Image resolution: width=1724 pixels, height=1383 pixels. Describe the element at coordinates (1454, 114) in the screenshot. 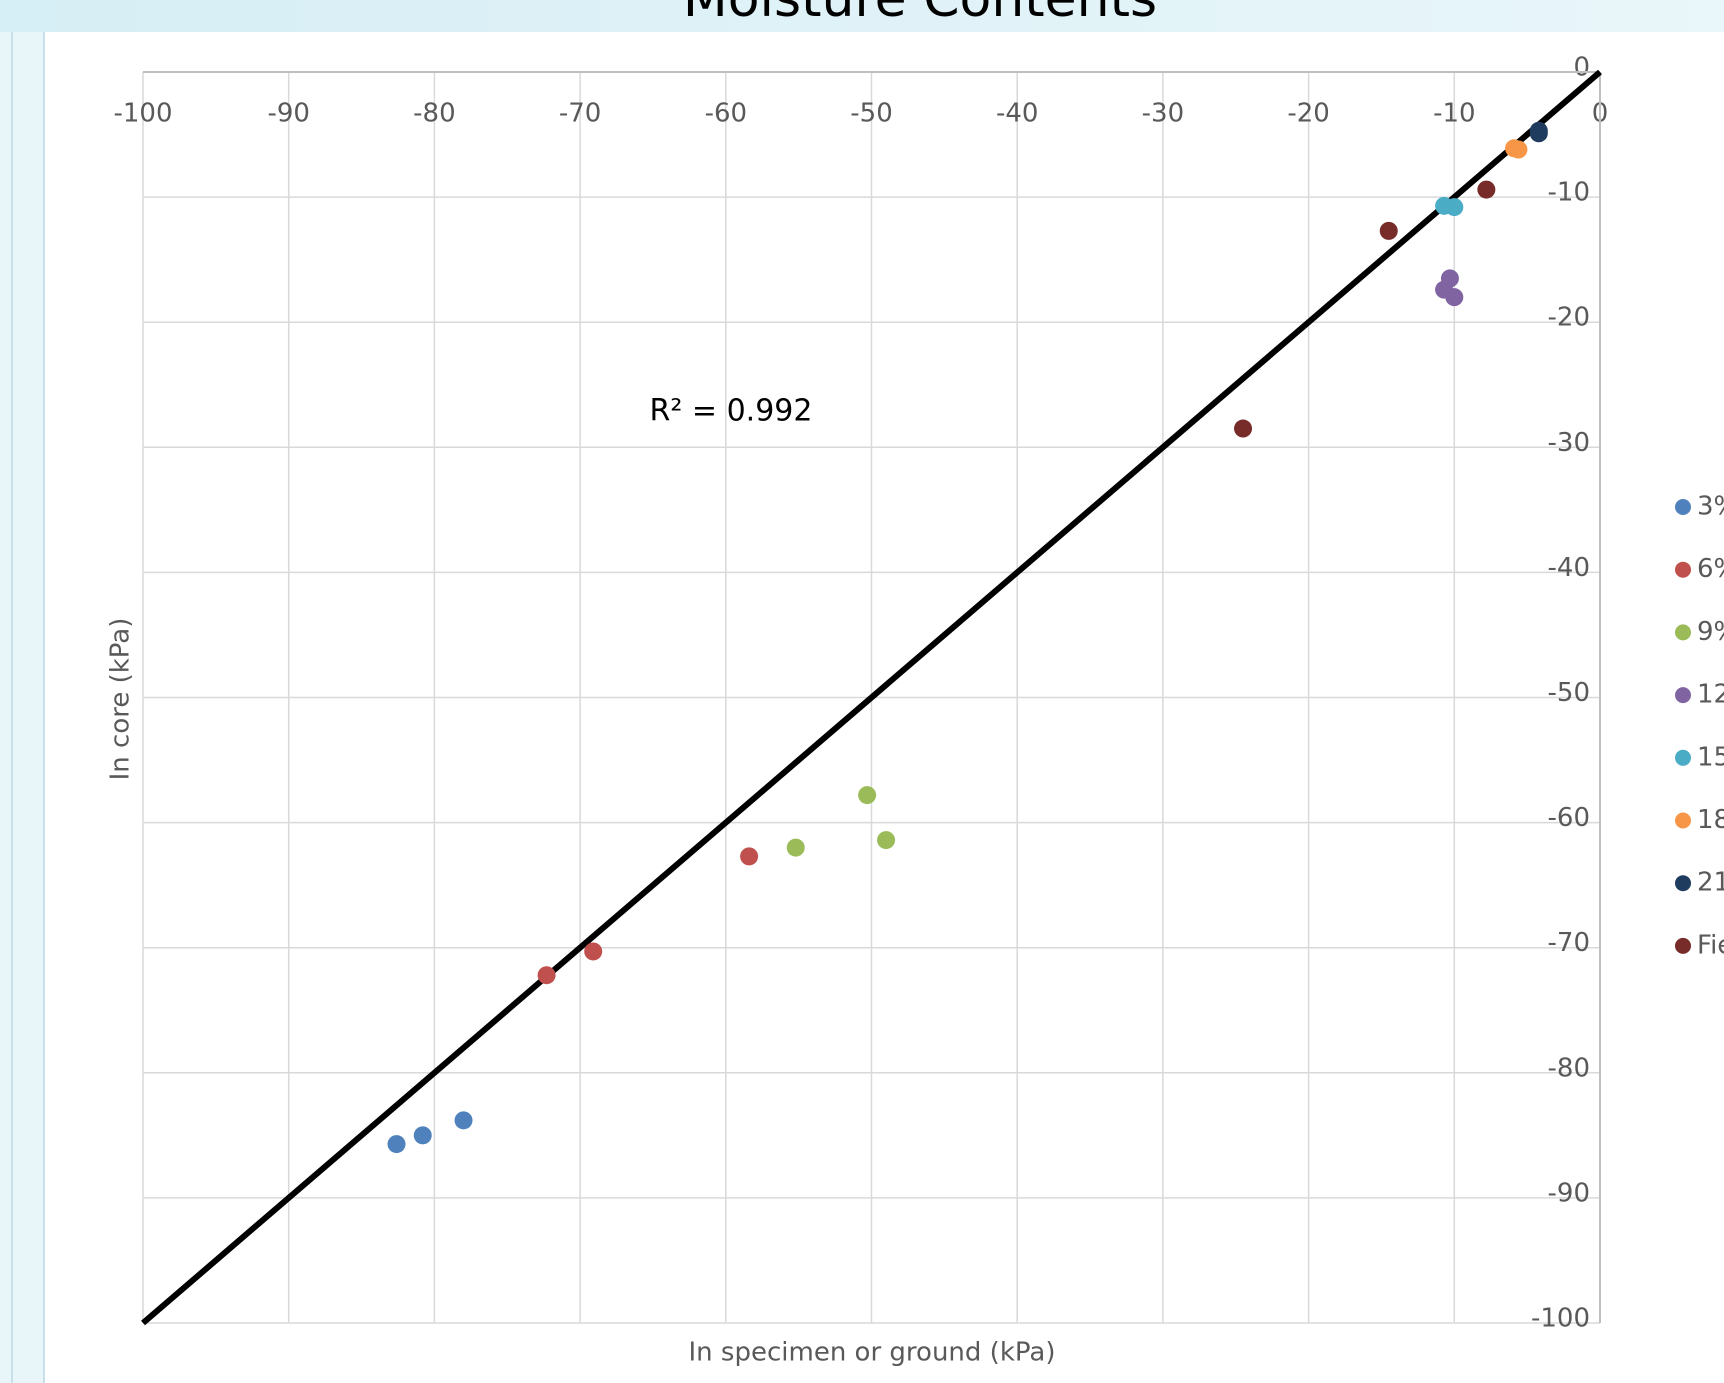

I see `x-tick-label: -10` at that location.